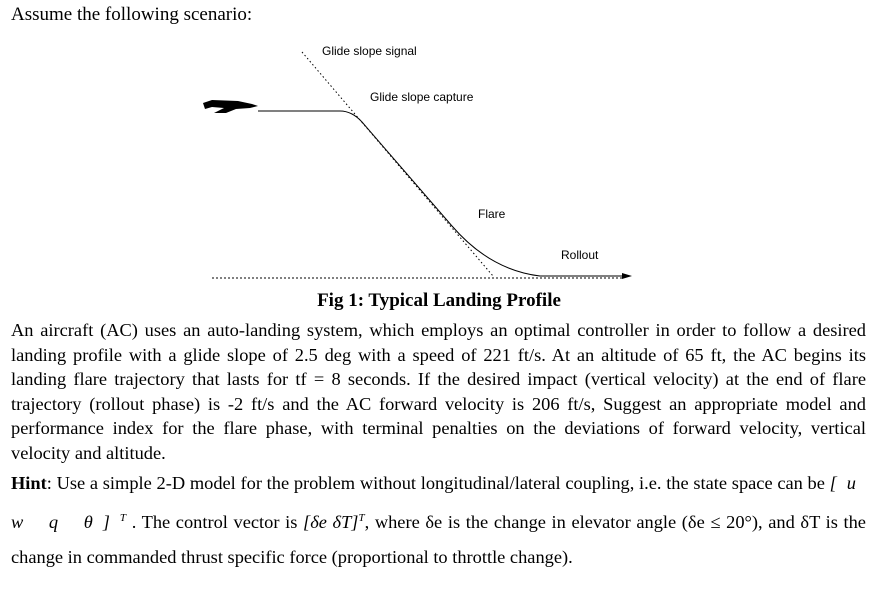 This screenshot has width=878, height=593. What do you see at coordinates (369, 51) in the screenshot?
I see `glide-slope-signal-label: Glide slope signal` at bounding box center [369, 51].